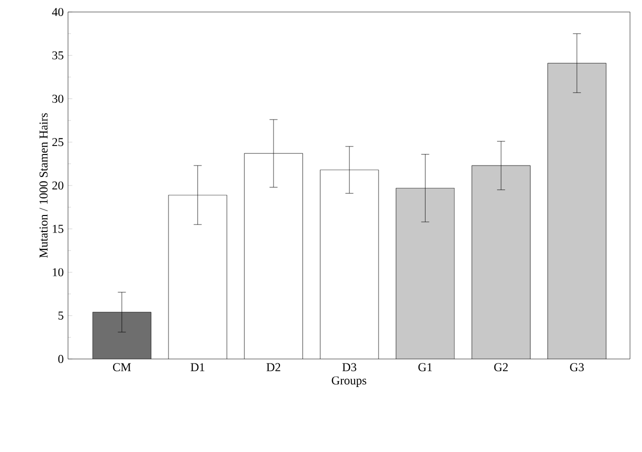 The width and height of the screenshot is (642, 452). I want to click on y-tick-label: 5, so click(61, 316).